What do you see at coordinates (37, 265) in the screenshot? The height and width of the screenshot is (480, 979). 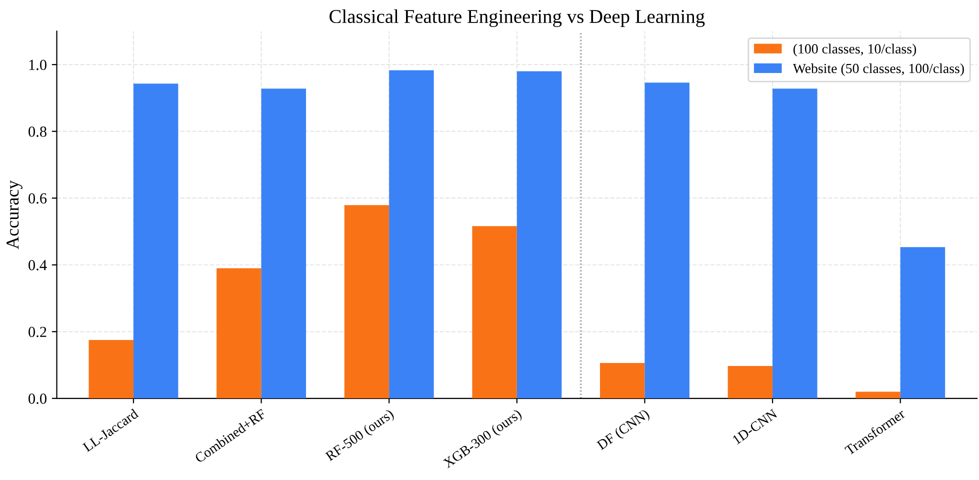 I see `y-tick-label: 0.4` at bounding box center [37, 265].